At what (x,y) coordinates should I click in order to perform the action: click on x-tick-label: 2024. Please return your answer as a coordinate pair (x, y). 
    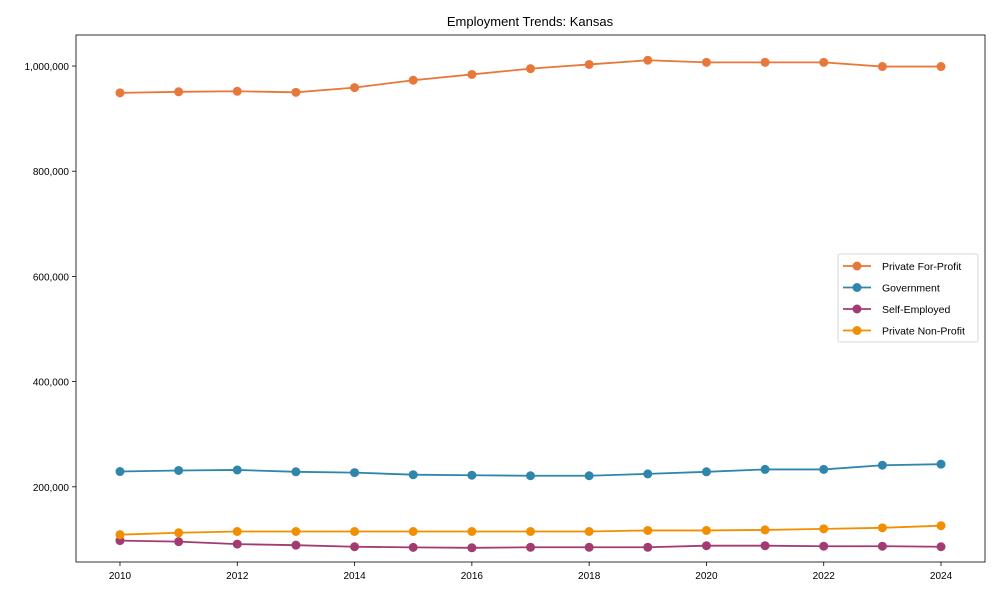
    Looking at the image, I should click on (941, 576).